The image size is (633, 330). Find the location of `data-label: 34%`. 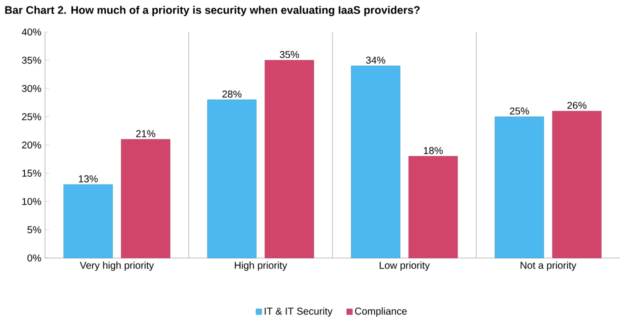

data-label: 34% is located at coordinates (376, 60).